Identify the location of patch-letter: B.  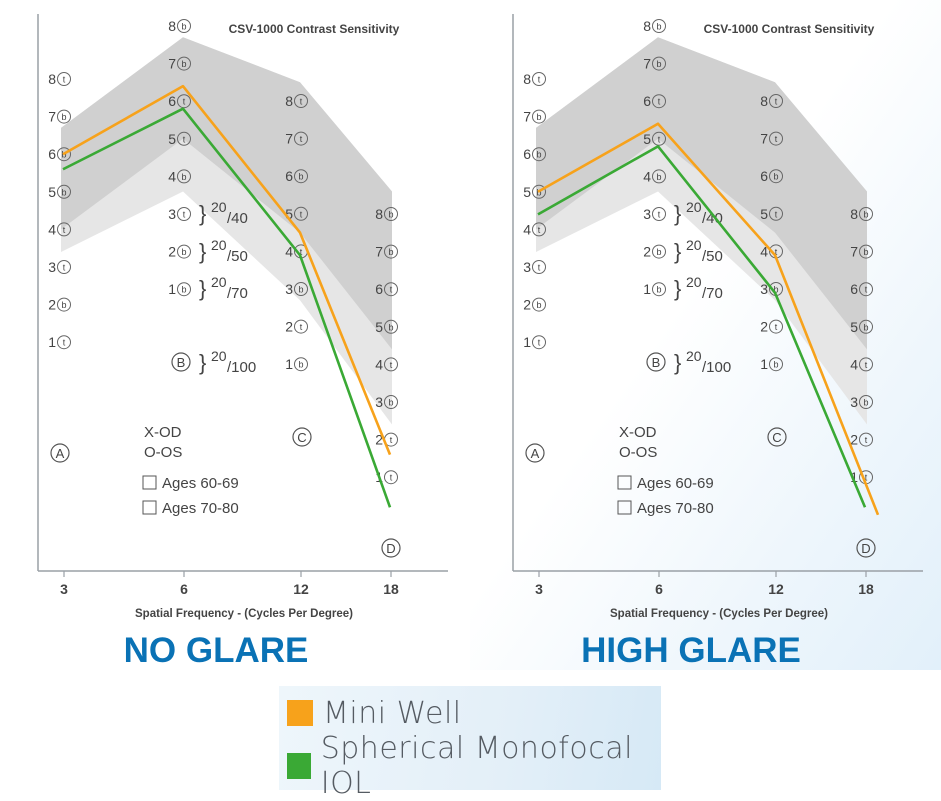
(656, 362).